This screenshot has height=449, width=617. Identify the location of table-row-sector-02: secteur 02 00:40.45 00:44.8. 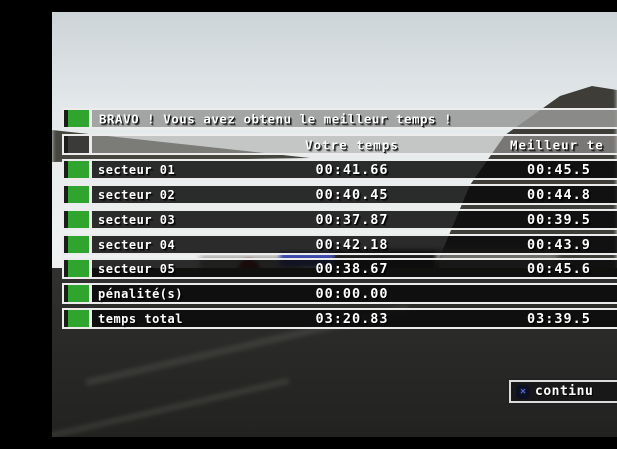
(339, 194).